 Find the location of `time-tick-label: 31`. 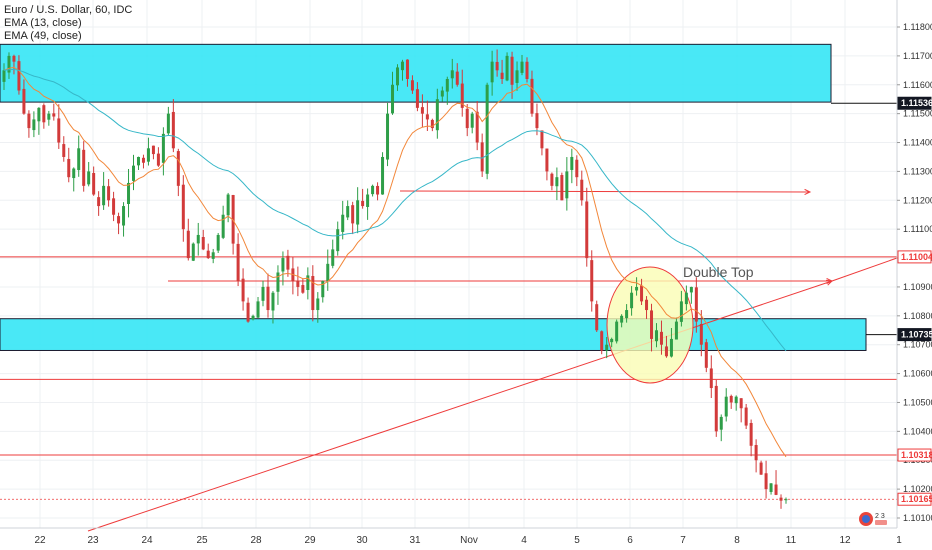

time-tick-label: 31 is located at coordinates (415, 540).